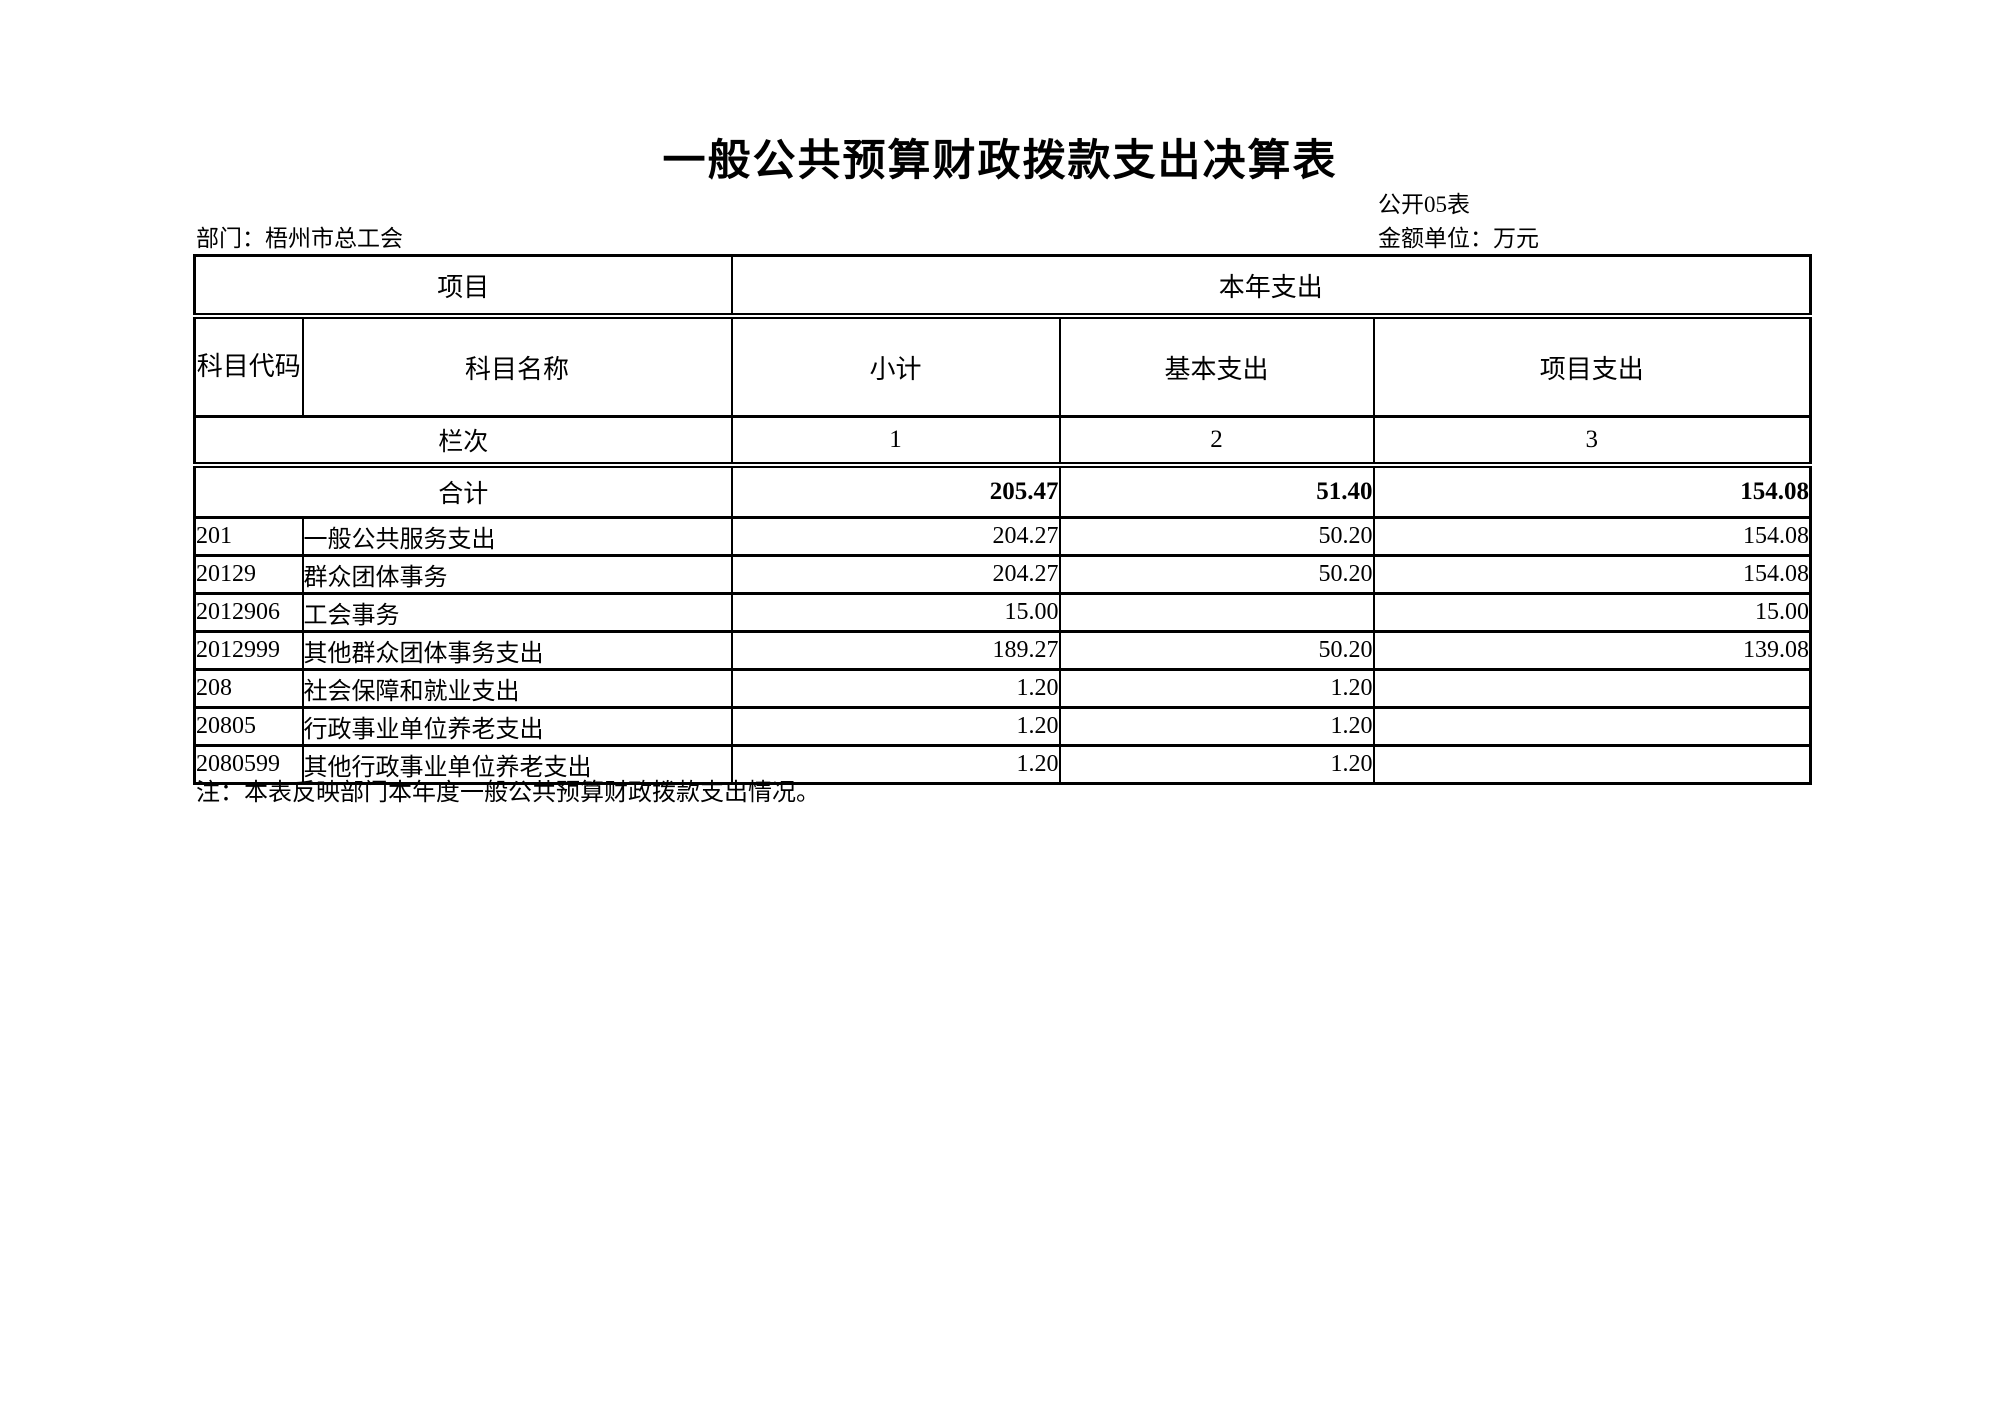  Describe the element at coordinates (895, 650) in the screenshot. I see `row-subtotal: 189.27` at that location.